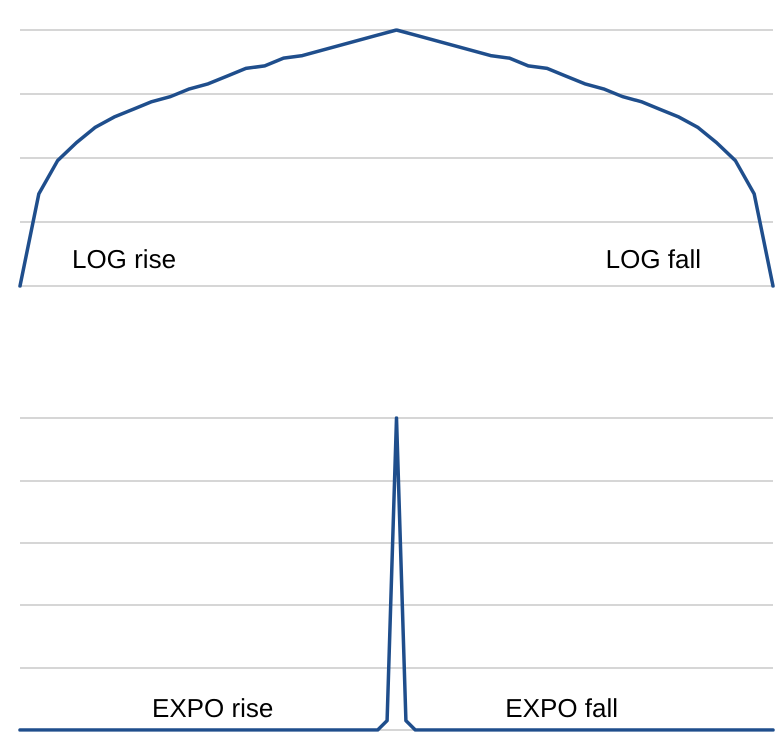 The height and width of the screenshot is (738, 783). Describe the element at coordinates (561, 708) in the screenshot. I see `annotation: EXPO fall` at that location.